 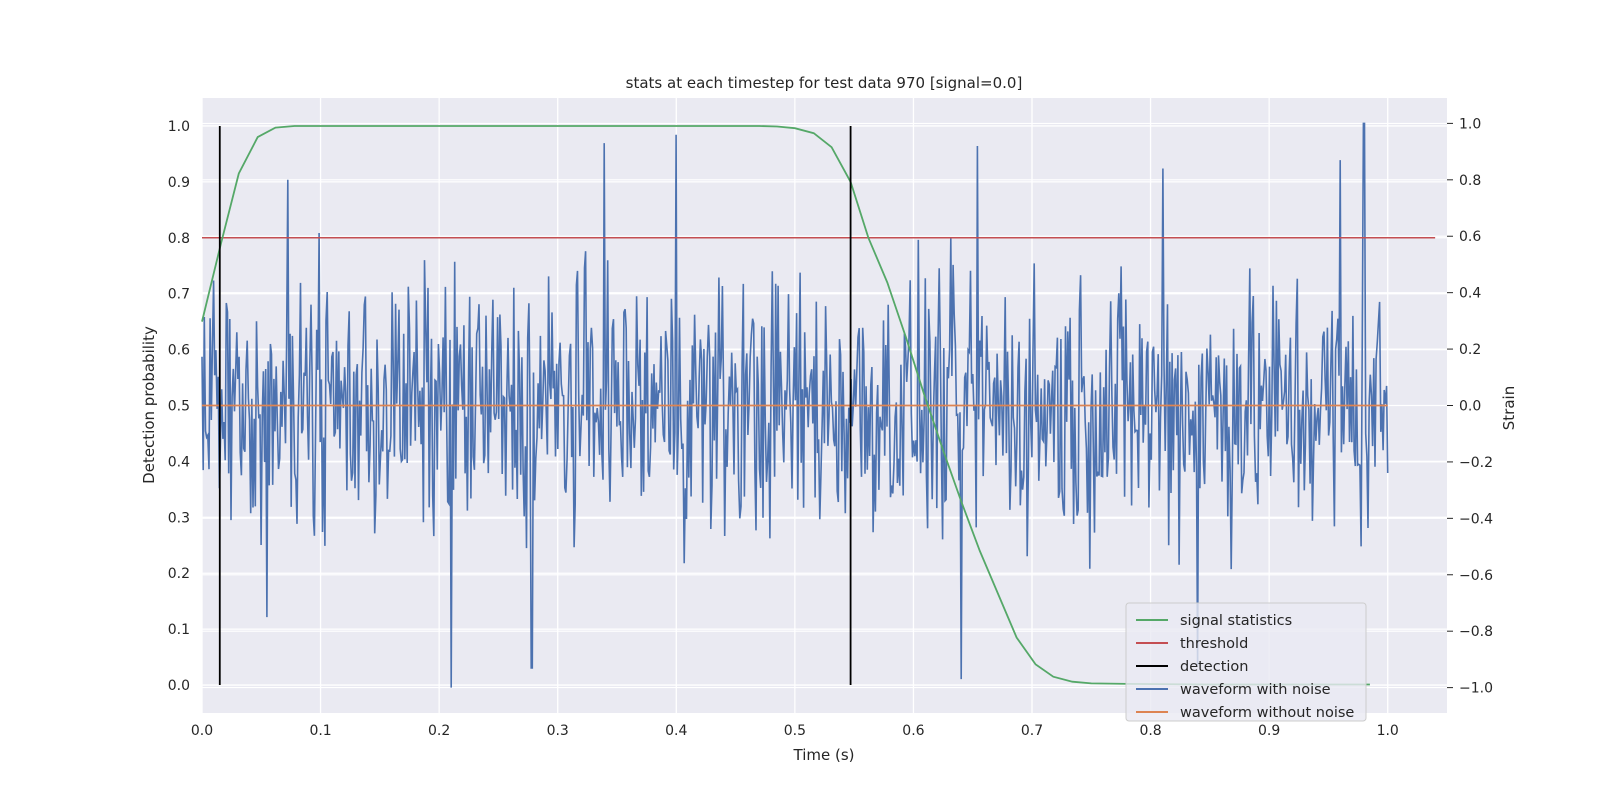 I want to click on y-tick-label-right: 0.4, so click(x=1470, y=294).